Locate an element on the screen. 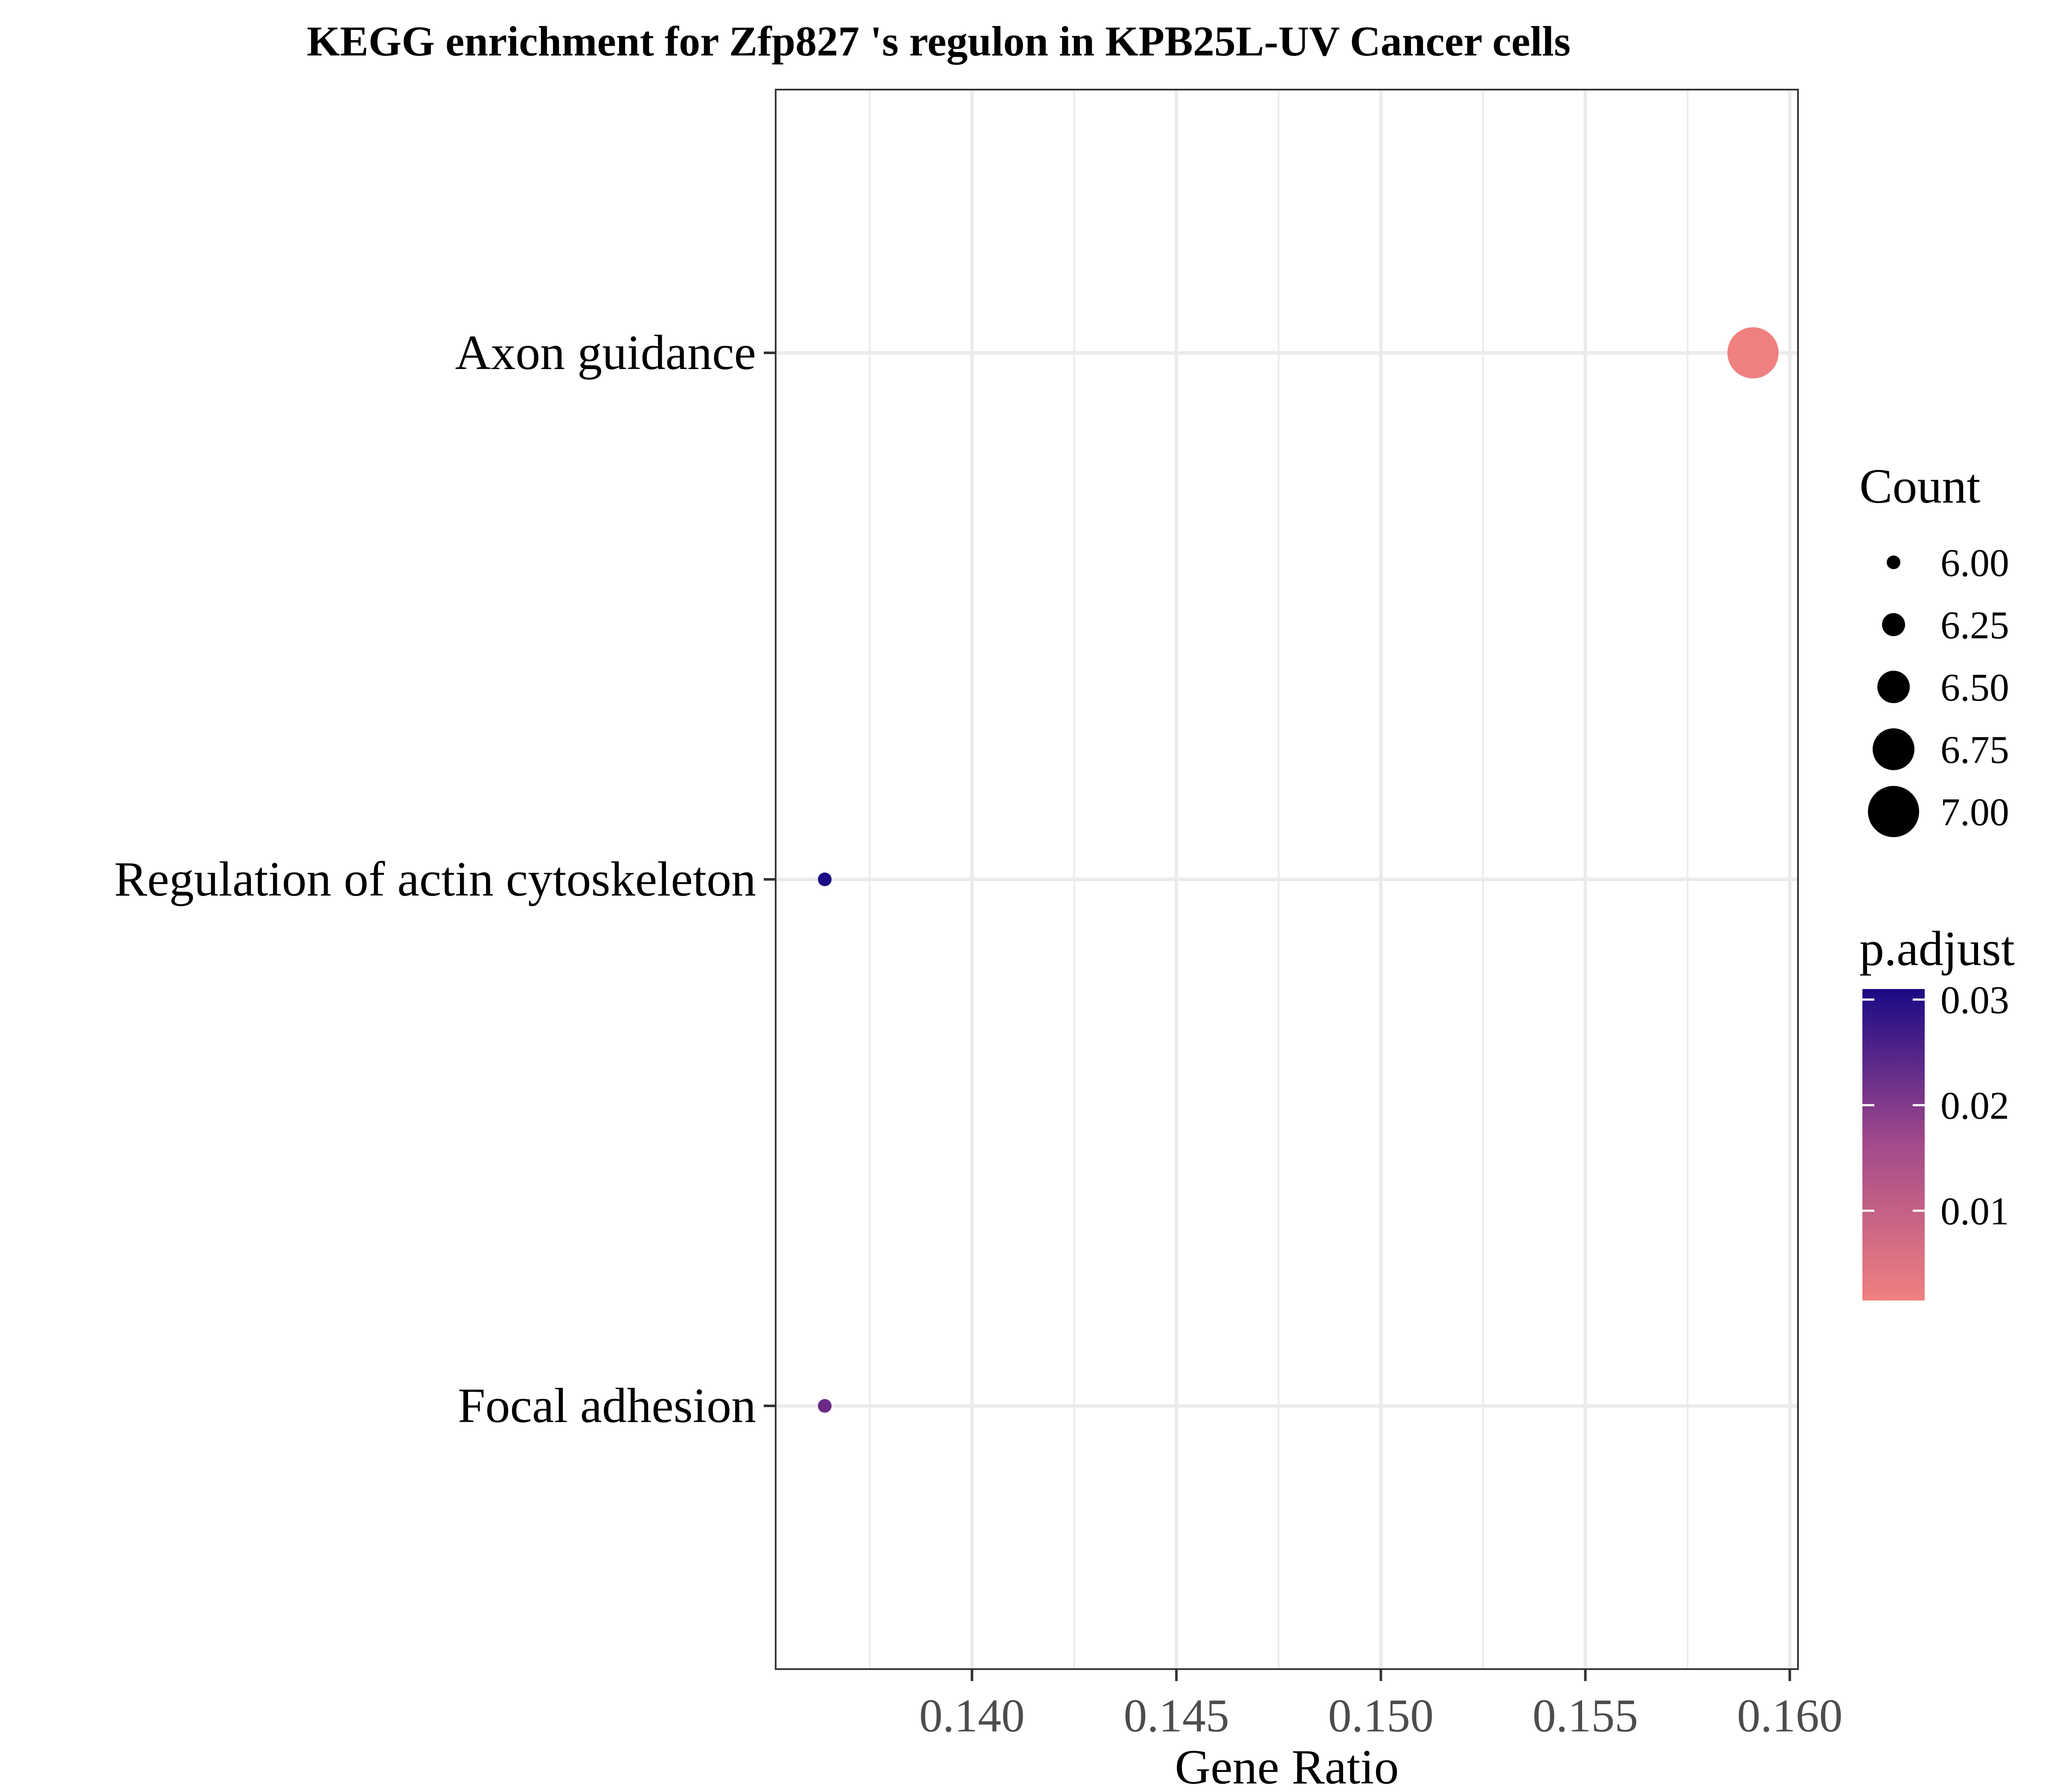 This screenshot has height=1792, width=2048. y-tick-label: Regulation of actin cytoskeleton is located at coordinates (435, 879).